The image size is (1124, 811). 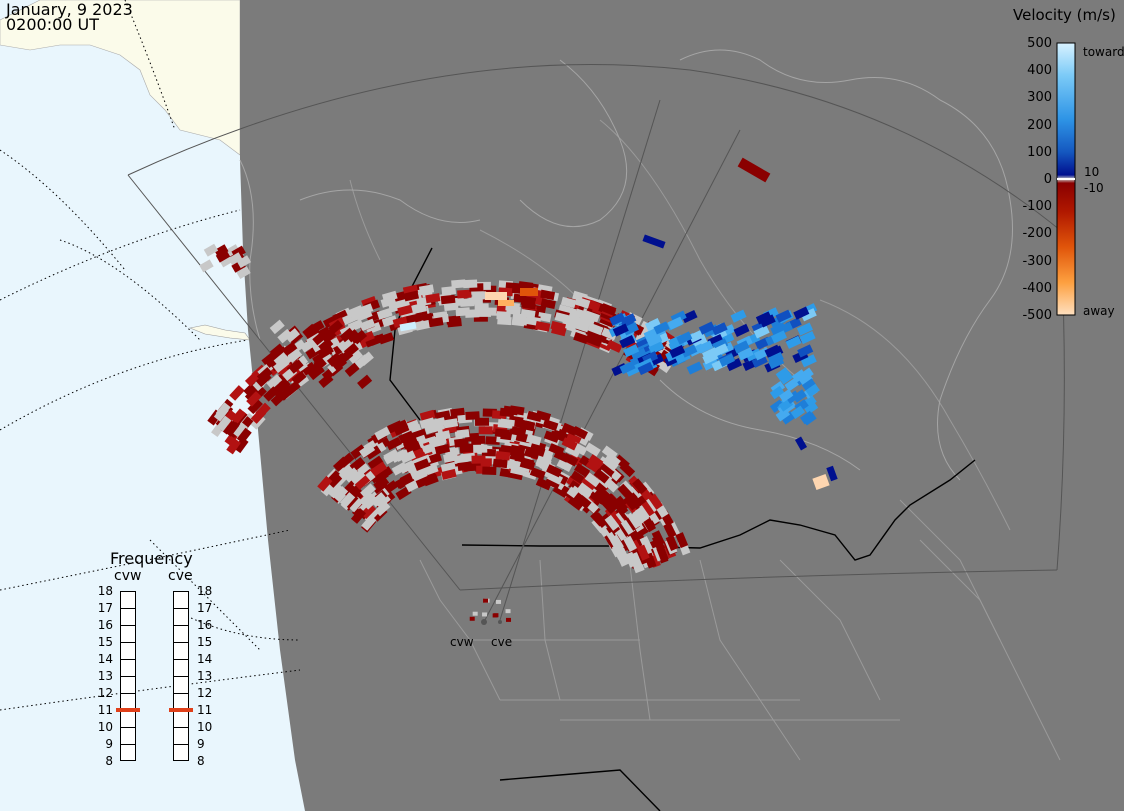 I want to click on colorbar-inner-label-10: 10, so click(x=1092, y=172).